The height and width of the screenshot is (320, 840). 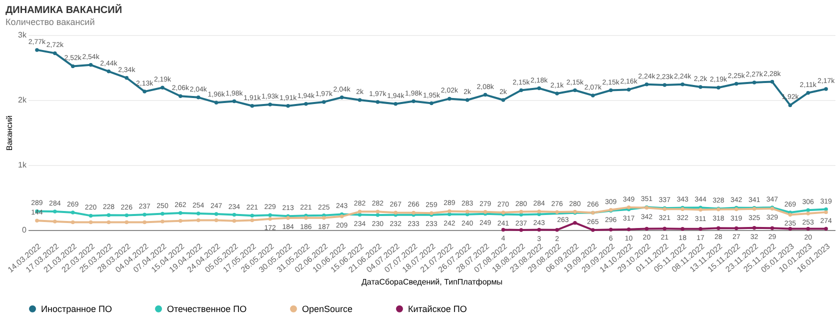 I want to click on x-axis-title: ДатаСбораСведений, ТипПлатформы, so click(x=432, y=281).